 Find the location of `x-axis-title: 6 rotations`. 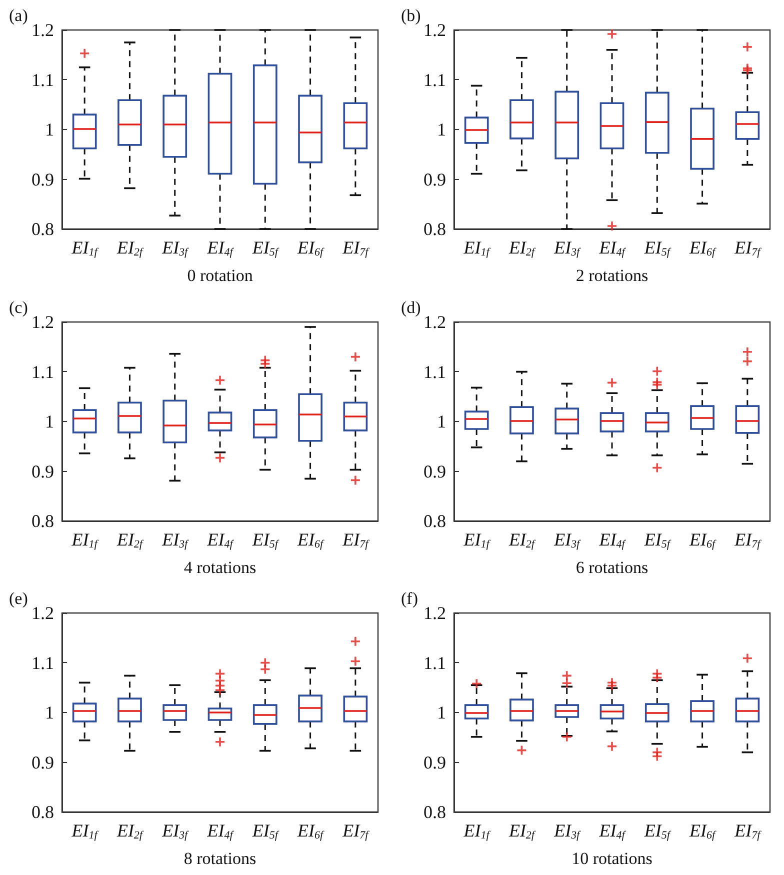

x-axis-title: 6 rotations is located at coordinates (612, 567).